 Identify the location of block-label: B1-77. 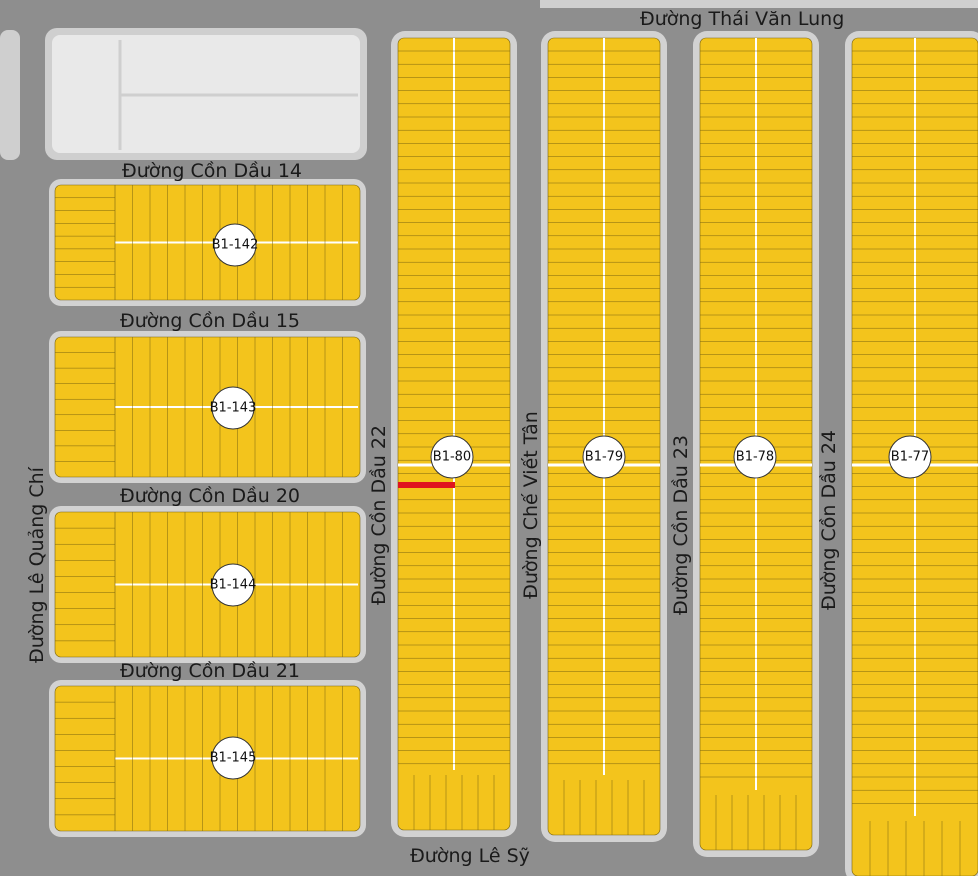
(910, 457).